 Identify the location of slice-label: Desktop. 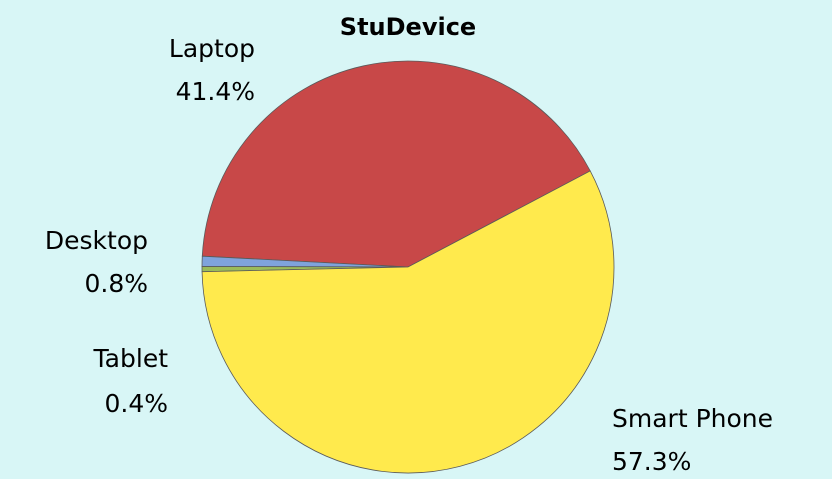
(96, 240).